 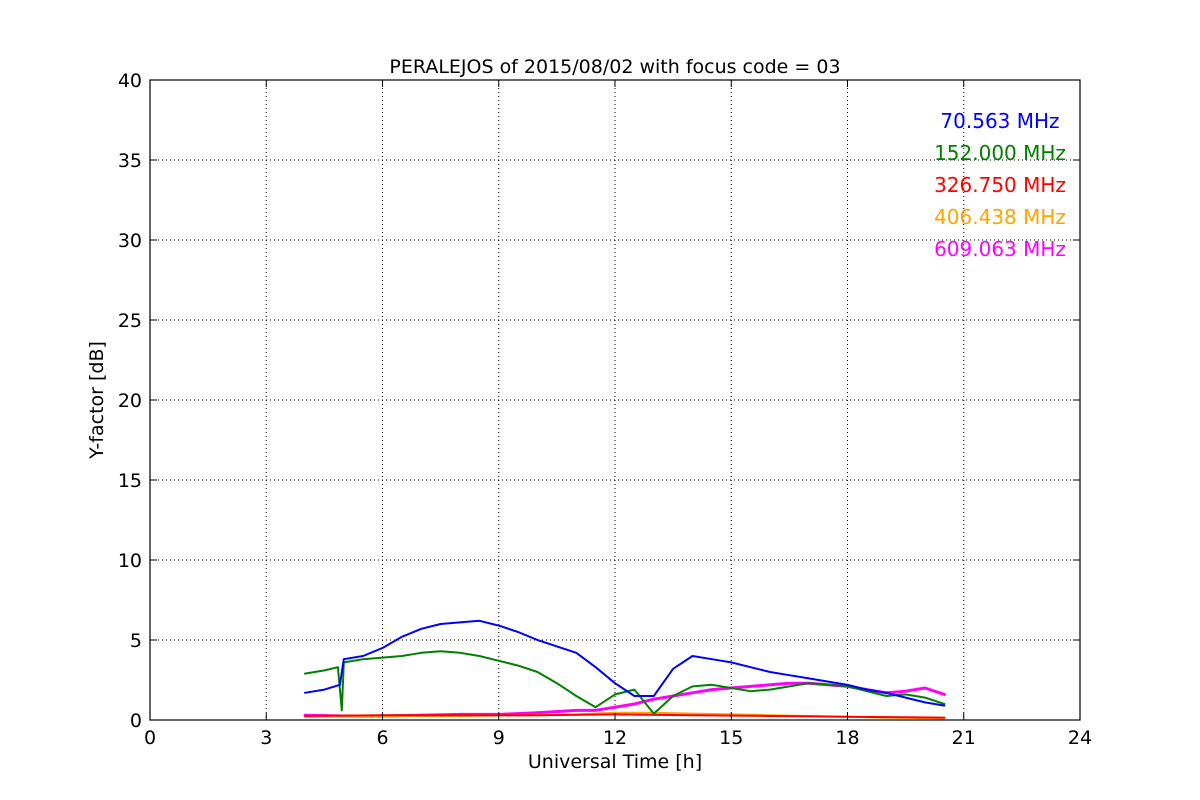 What do you see at coordinates (615, 738) in the screenshot?
I see `x-tick-label: 12` at bounding box center [615, 738].